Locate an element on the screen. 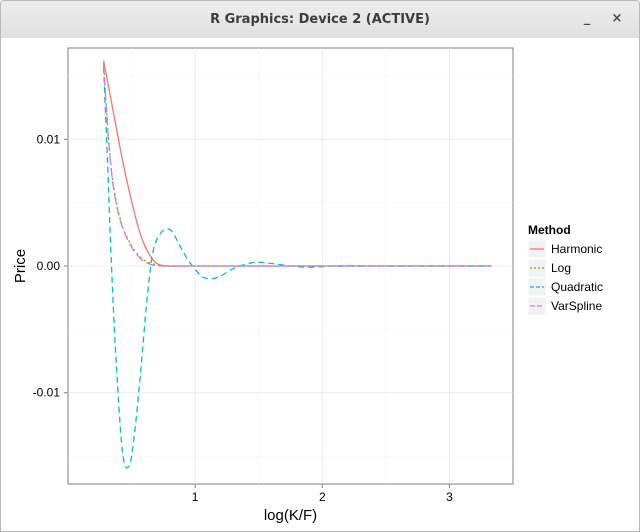  window-title: R Graphics: Device 2 (ACTIVE) is located at coordinates (320, 19).